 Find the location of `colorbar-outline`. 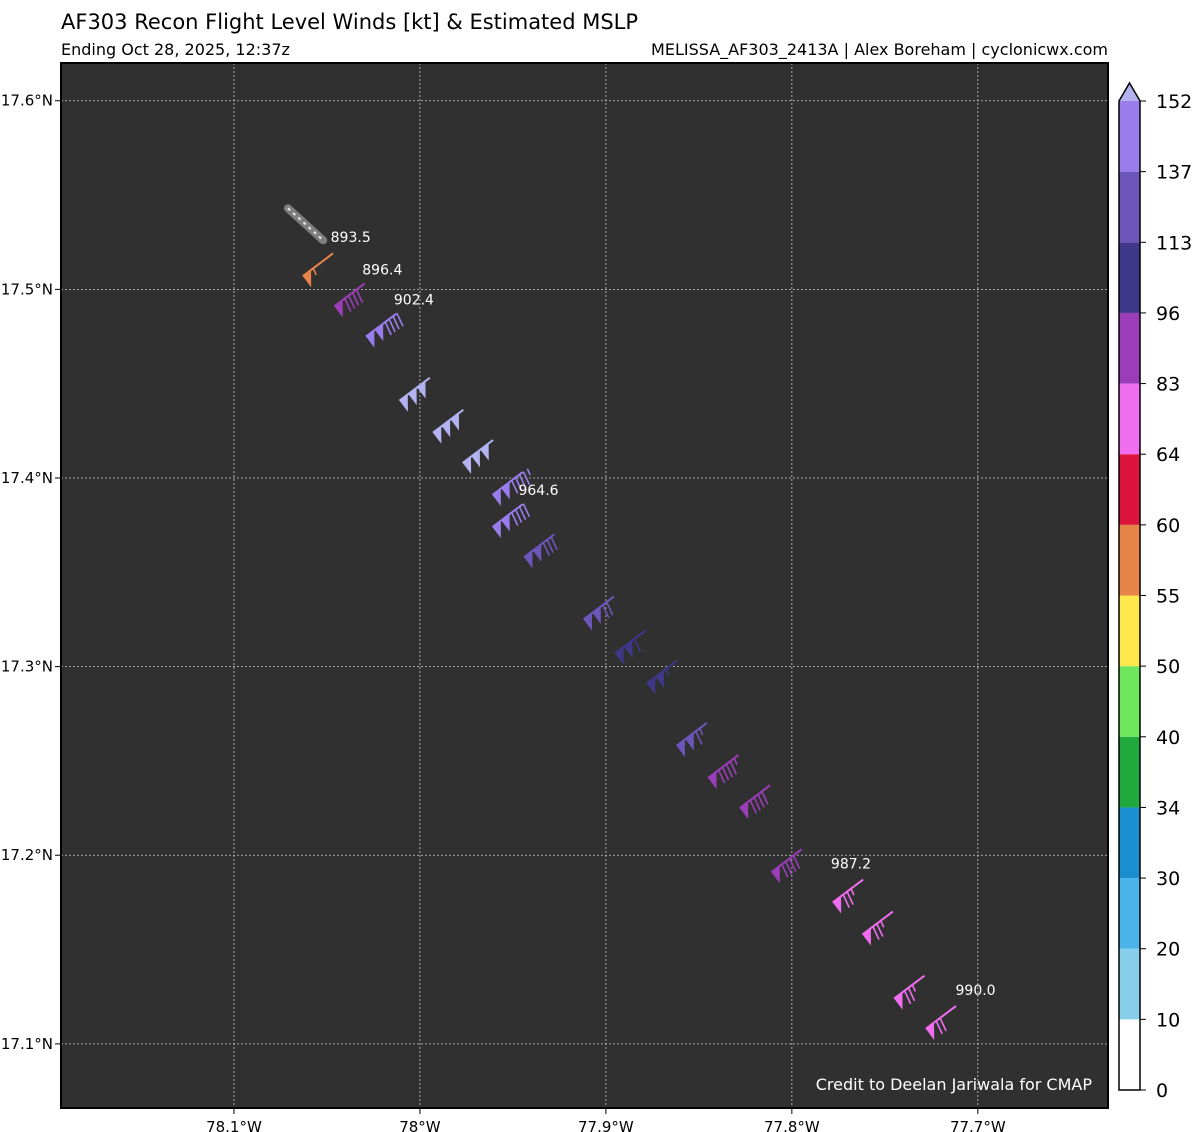

colorbar-outline is located at coordinates (1129, 586).